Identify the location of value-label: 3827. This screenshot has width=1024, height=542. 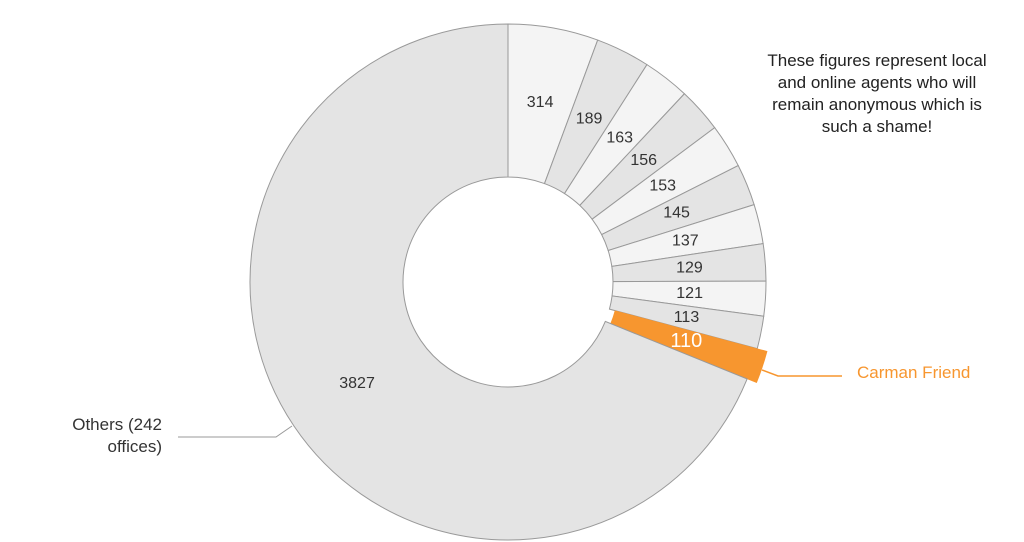
(357, 383).